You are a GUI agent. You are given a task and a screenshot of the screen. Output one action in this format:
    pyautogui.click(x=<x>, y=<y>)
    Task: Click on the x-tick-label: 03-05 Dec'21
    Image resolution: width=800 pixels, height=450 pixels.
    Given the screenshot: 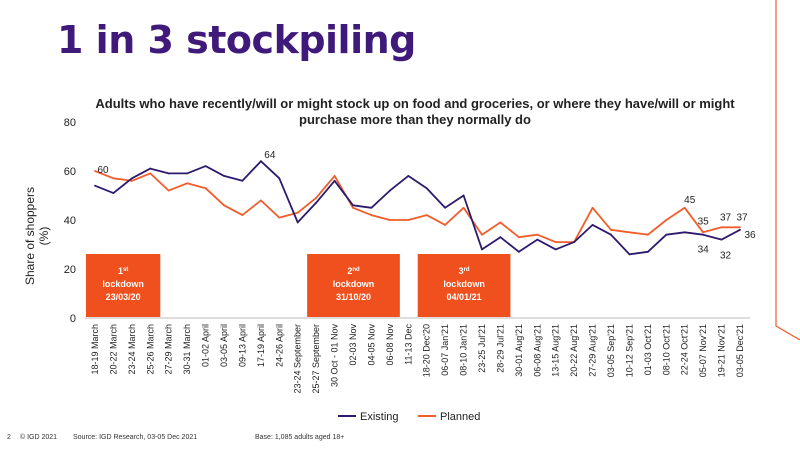 What is the action you would take?
    pyautogui.click(x=740, y=350)
    